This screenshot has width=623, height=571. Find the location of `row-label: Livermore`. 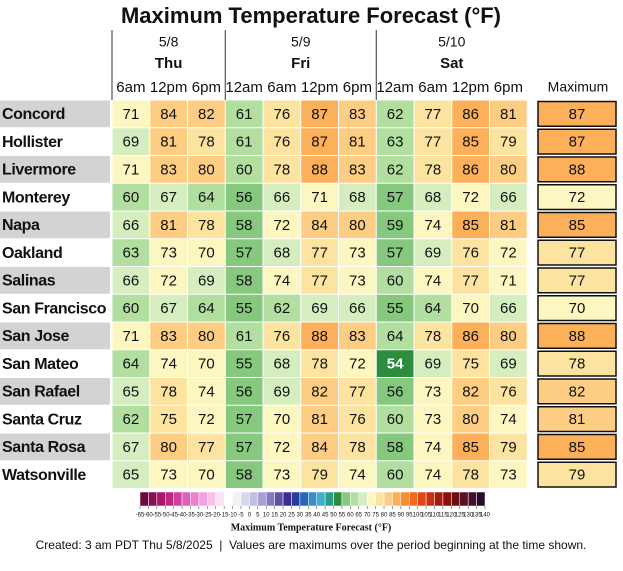

row-label: Livermore is located at coordinates (39, 170).